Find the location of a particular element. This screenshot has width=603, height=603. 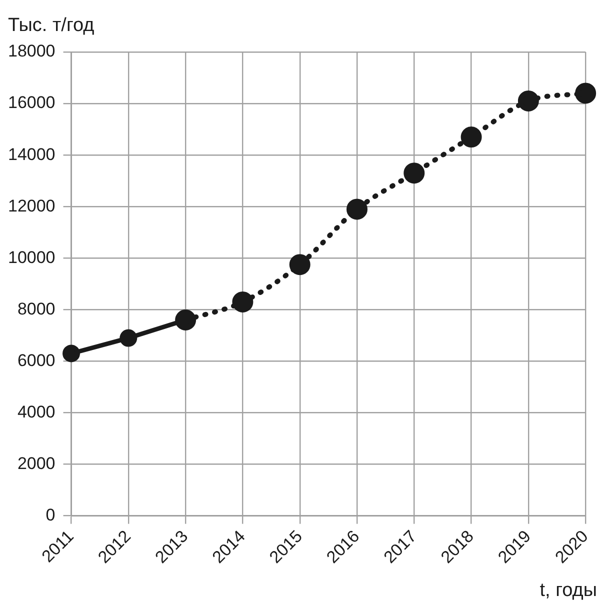

y-tick-label: 4000 is located at coordinates (36, 412).